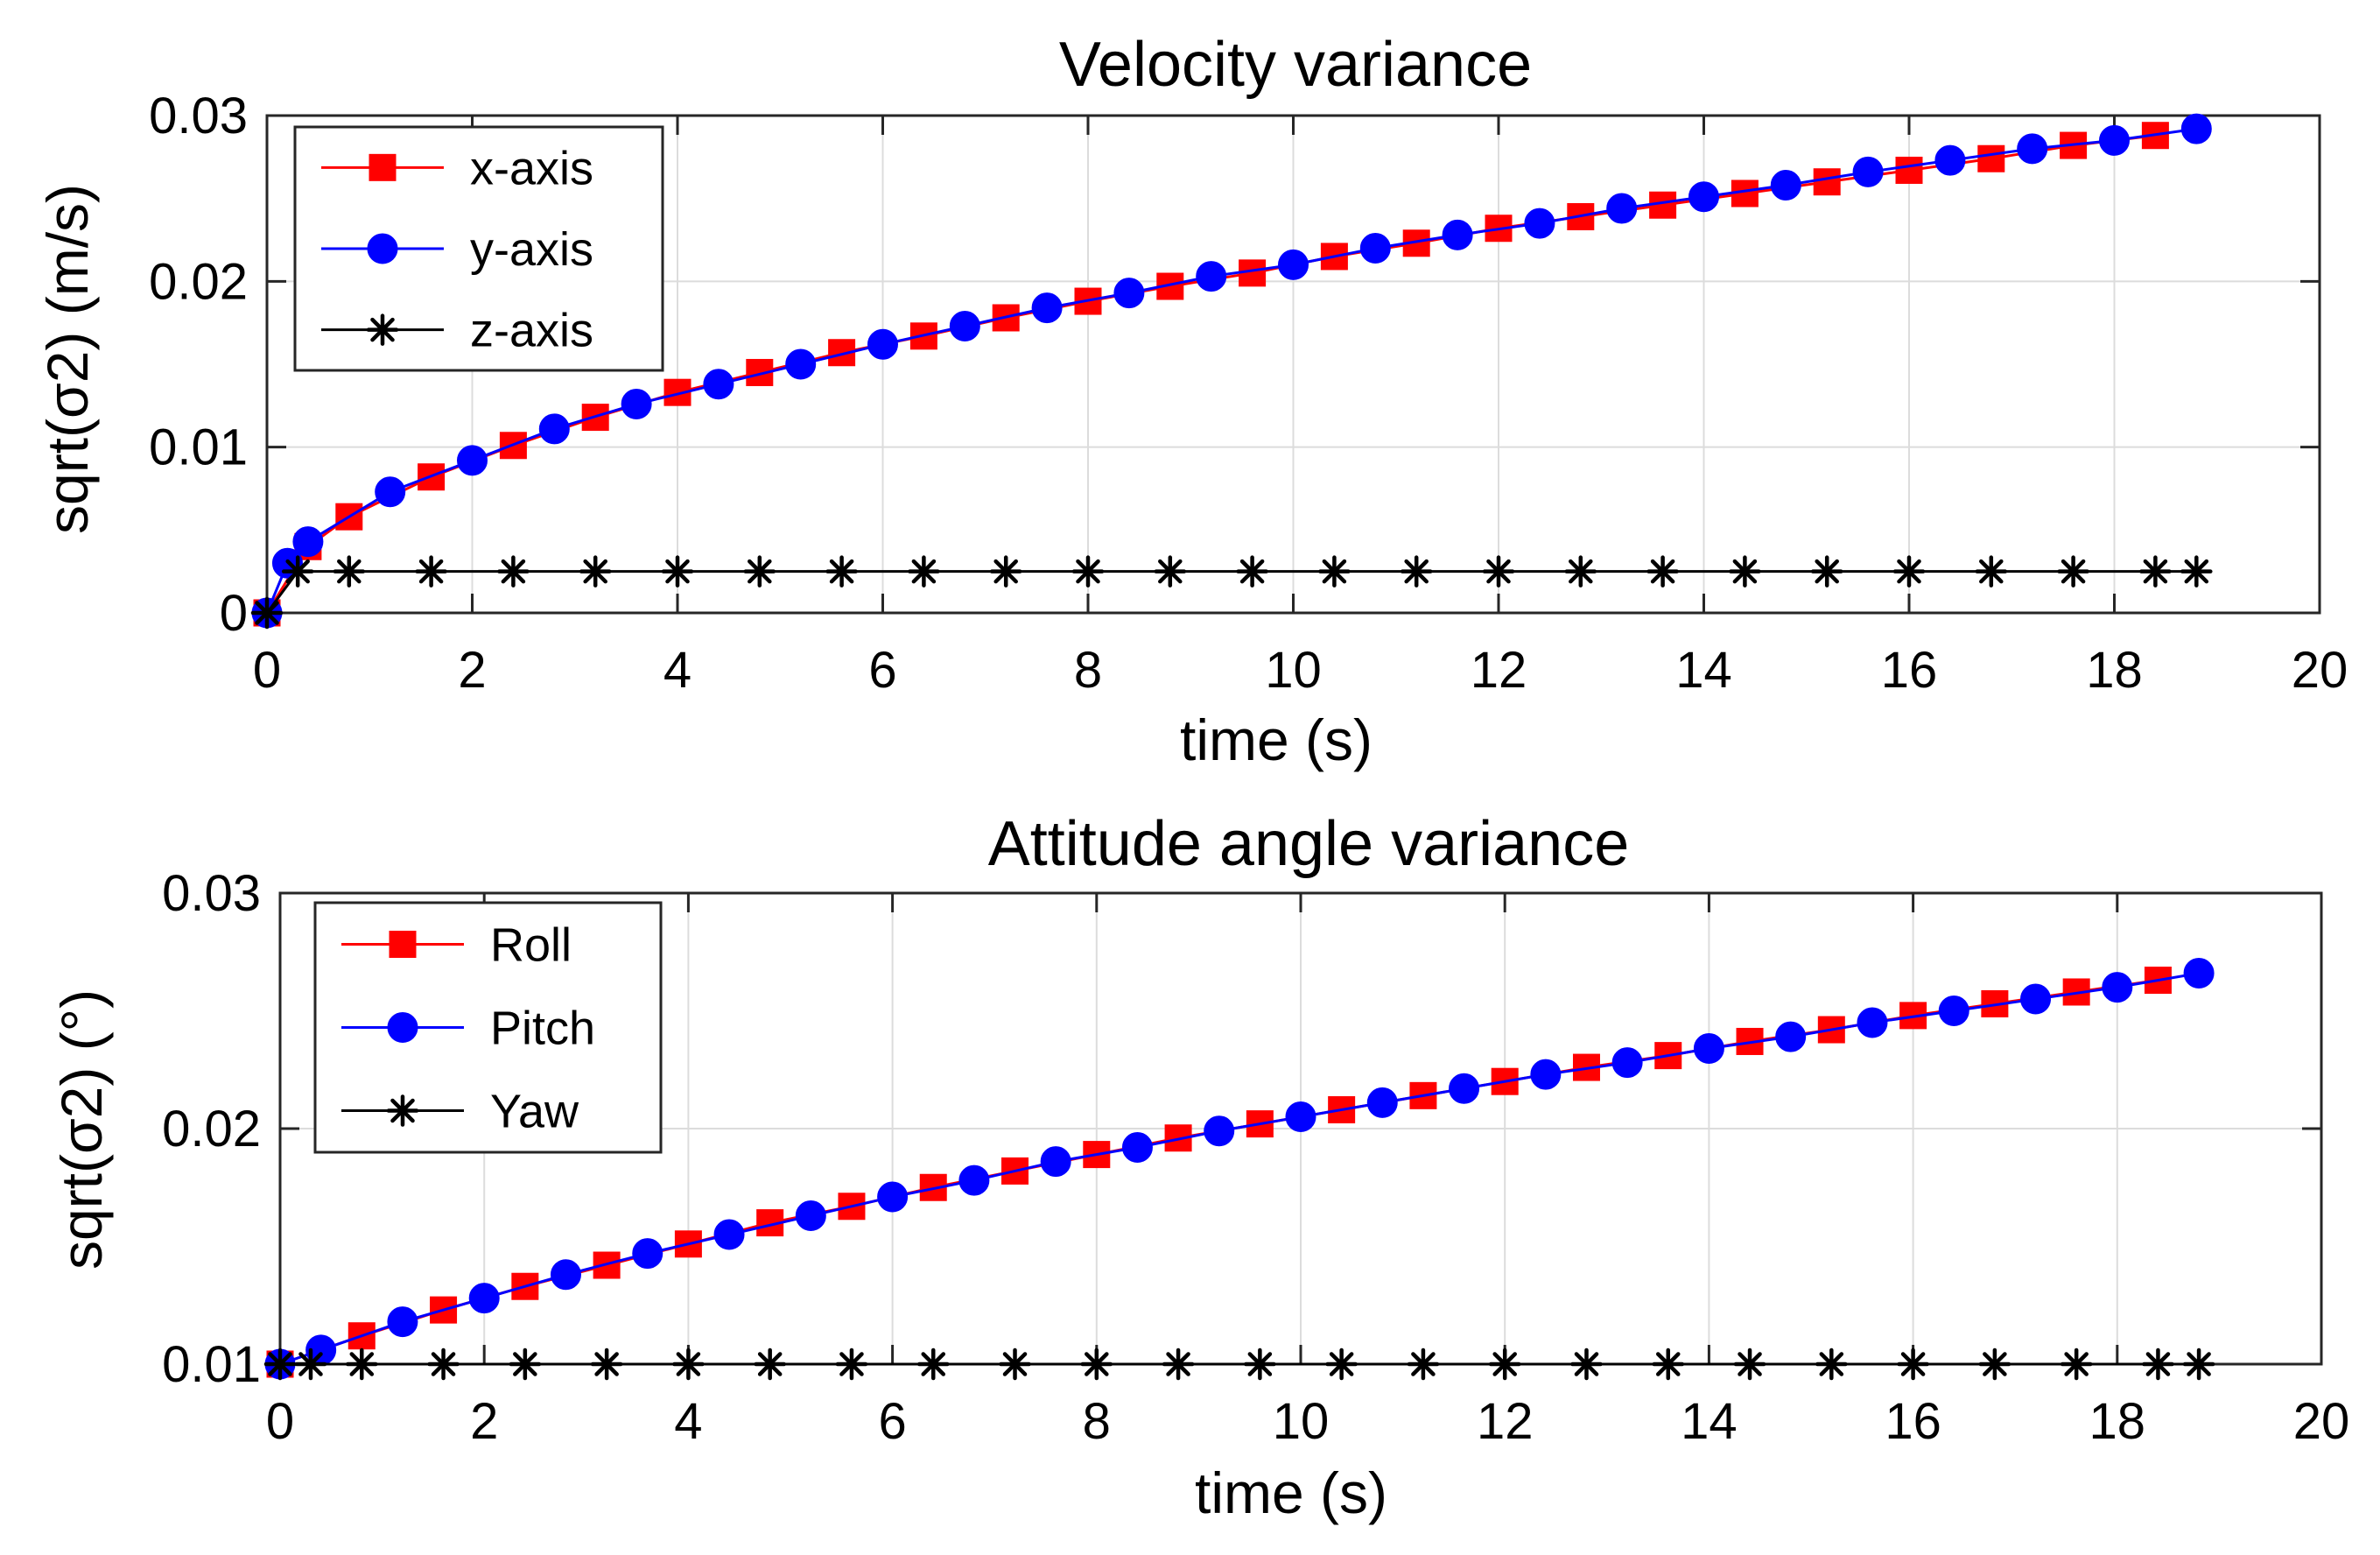 The width and height of the screenshot is (2380, 1555). I want to click on legend-label: Yaw, so click(534, 1112).